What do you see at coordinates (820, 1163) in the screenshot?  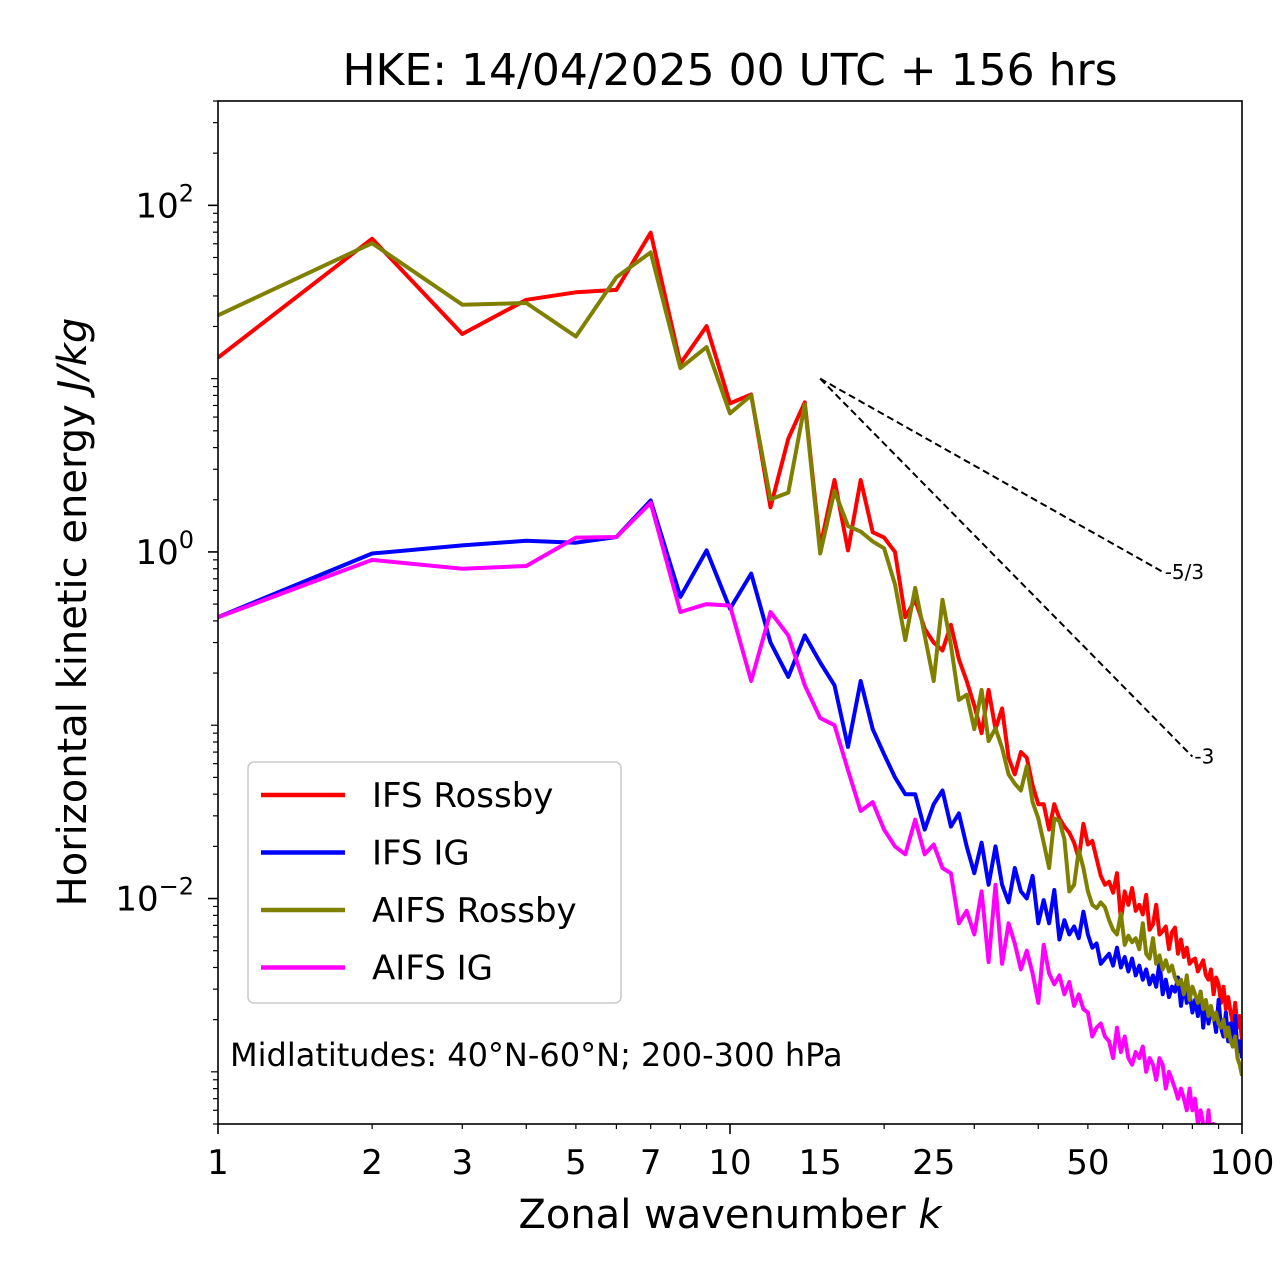 I see `x-tick-label: 15` at bounding box center [820, 1163].